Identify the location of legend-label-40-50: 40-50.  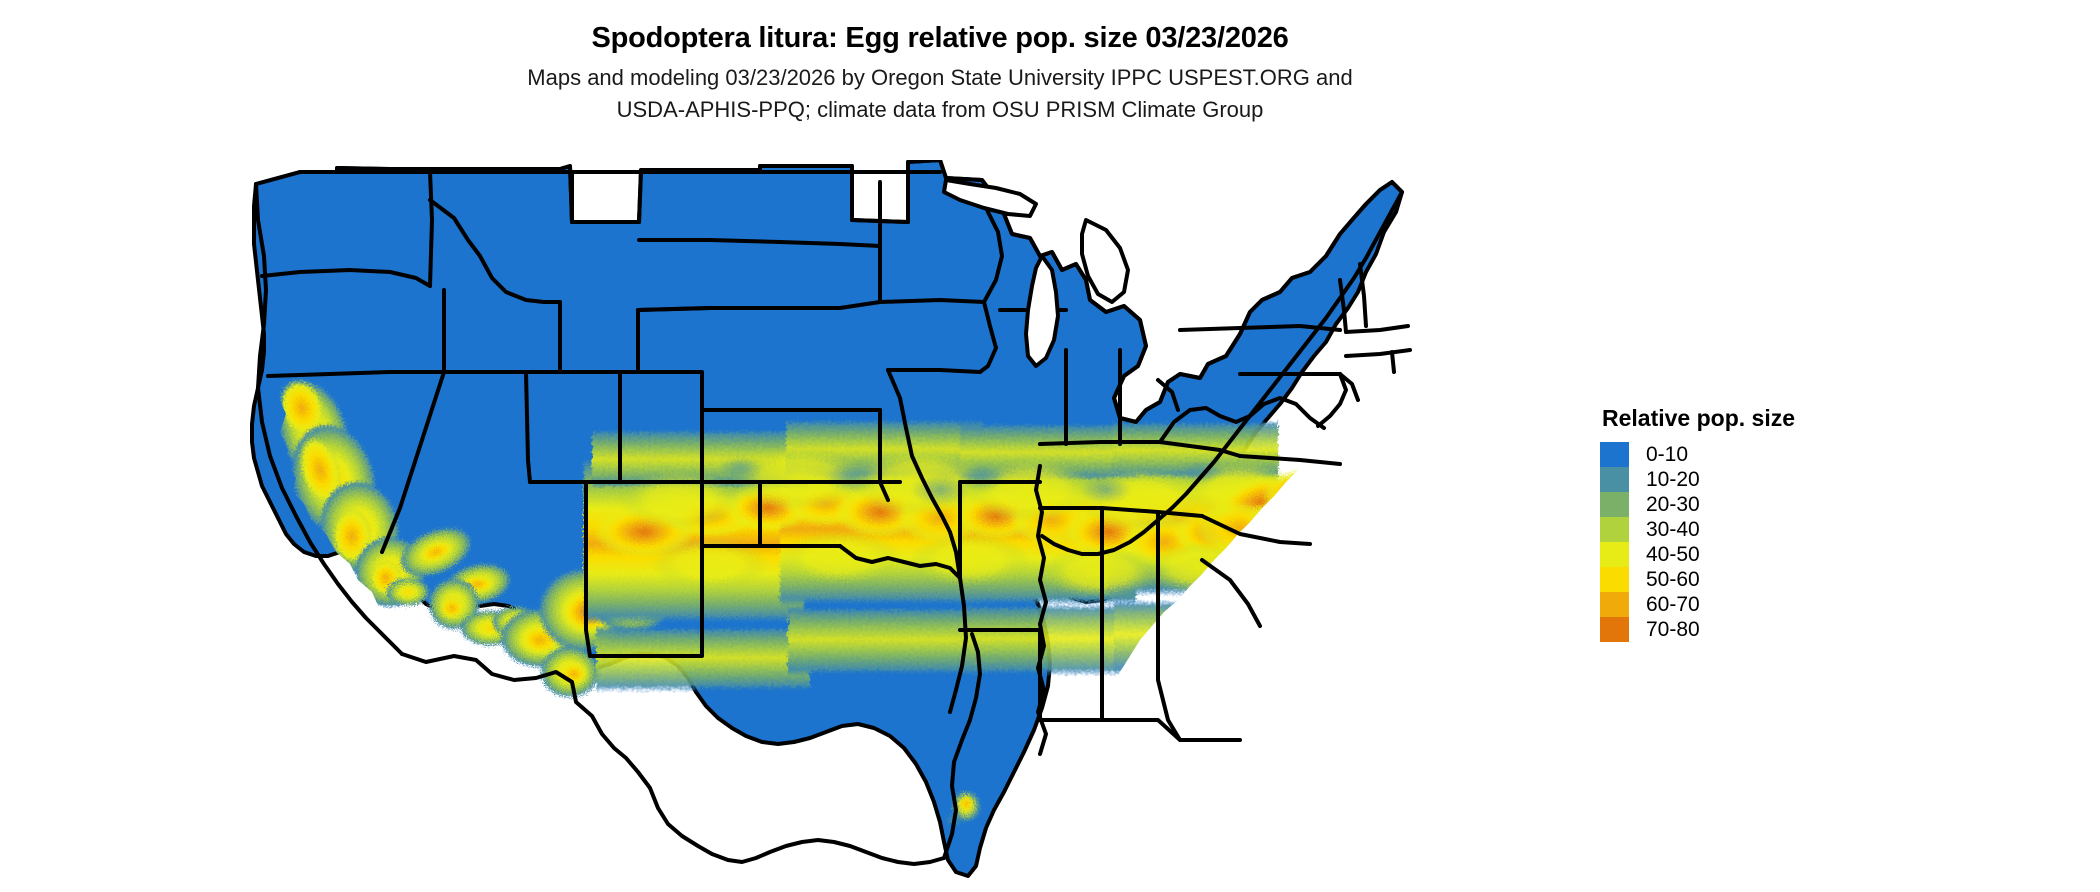
(1673, 554).